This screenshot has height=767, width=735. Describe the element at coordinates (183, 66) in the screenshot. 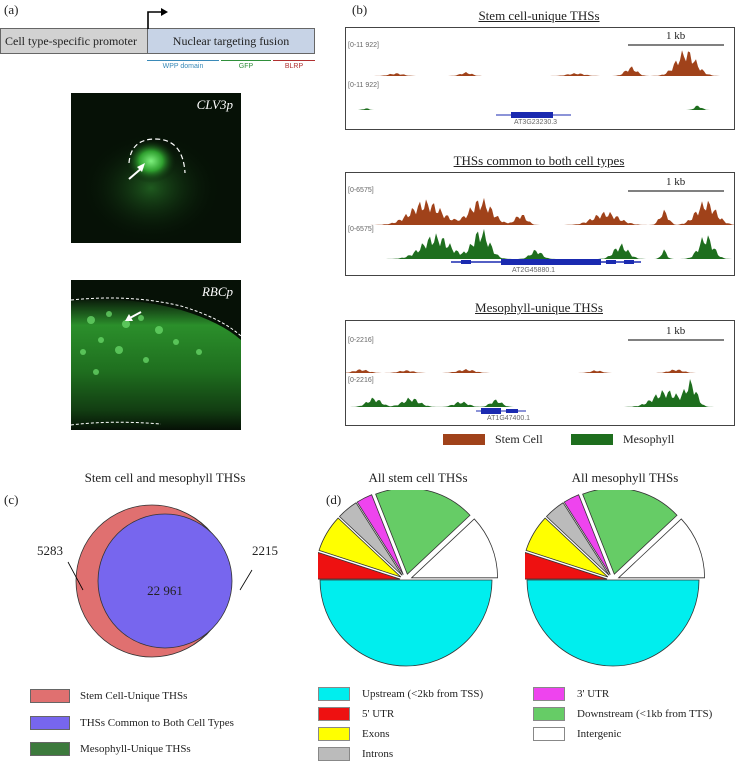

I see `wpp-domain-label: WPP domain` at that location.